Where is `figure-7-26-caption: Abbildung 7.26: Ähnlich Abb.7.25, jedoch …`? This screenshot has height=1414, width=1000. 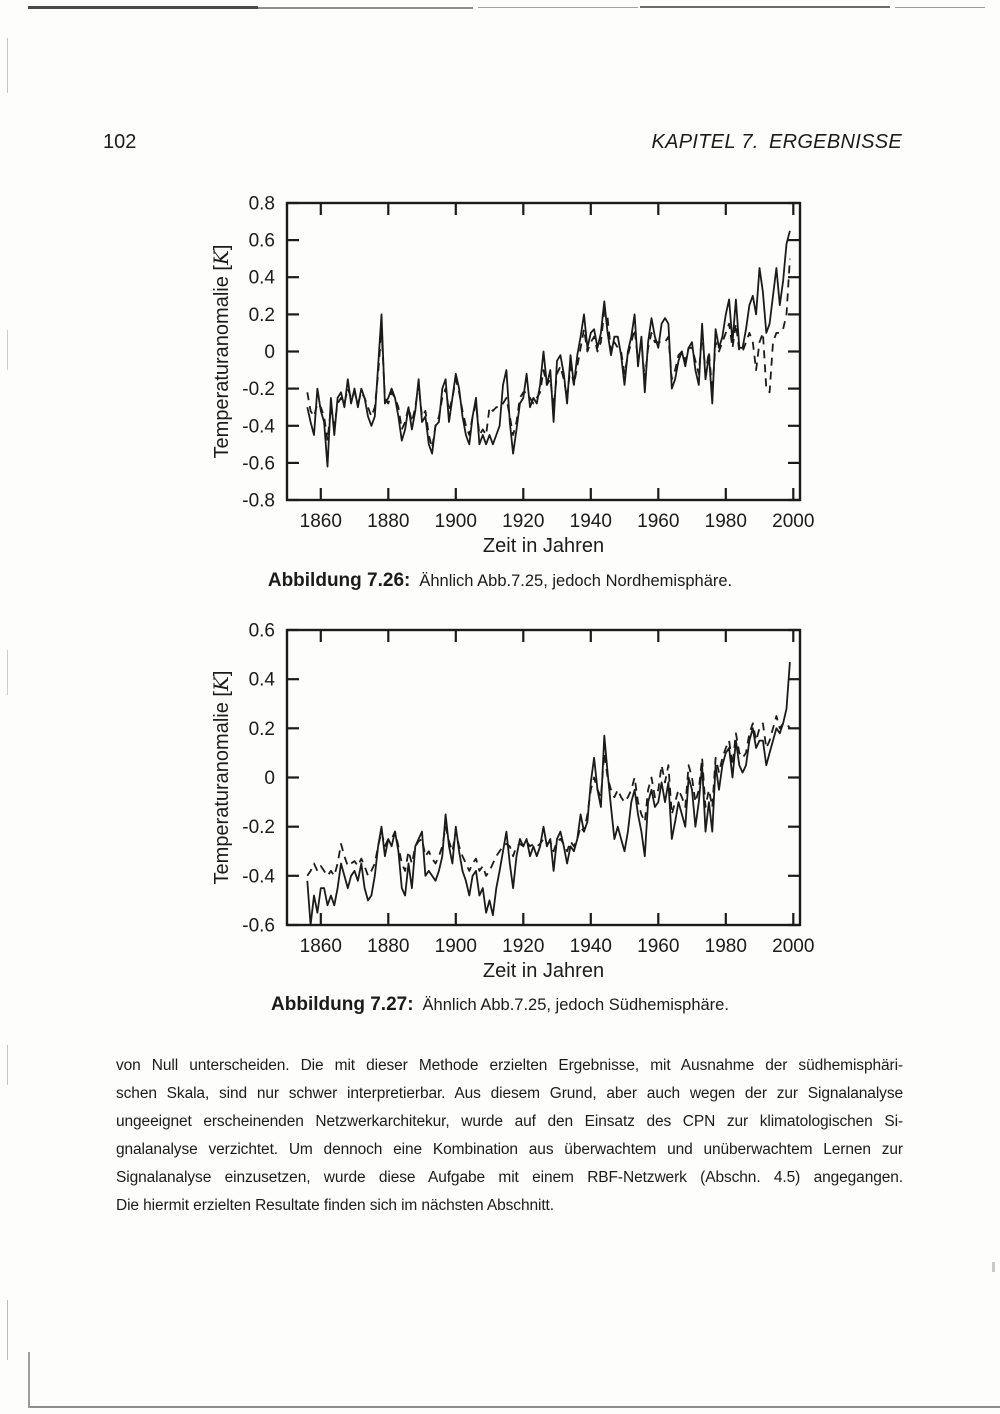
figure-7-26-caption: Abbildung 7.26: Ähnlich Abb.7.25, jedoch … is located at coordinates (500, 581).